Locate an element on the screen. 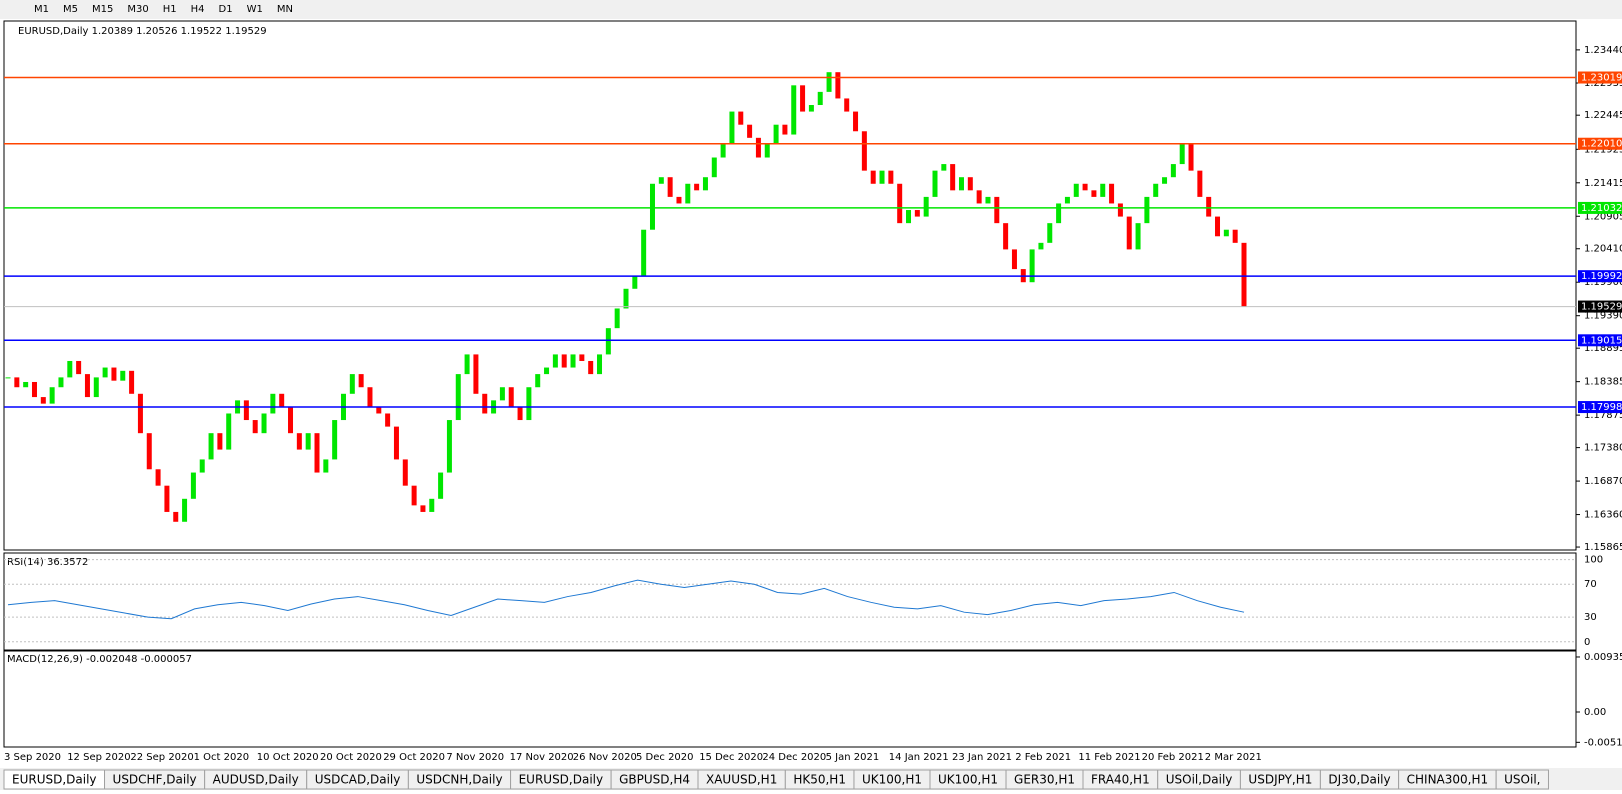 The image size is (1622, 794). rsi-line is located at coordinates (626, 599).